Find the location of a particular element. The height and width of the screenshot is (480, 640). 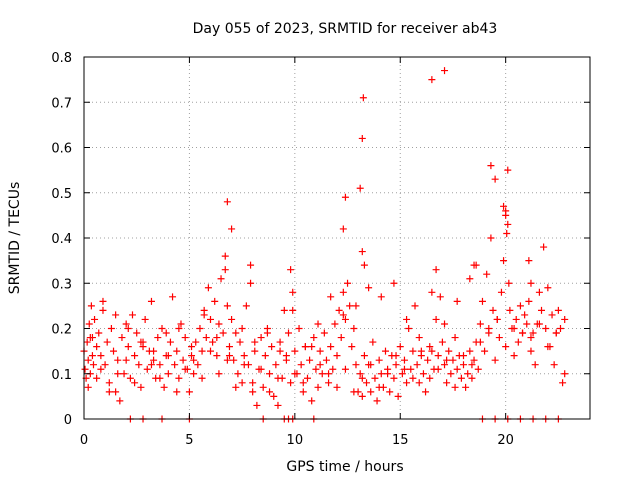

y-tick-label: 0.4 is located at coordinates (61, 239).